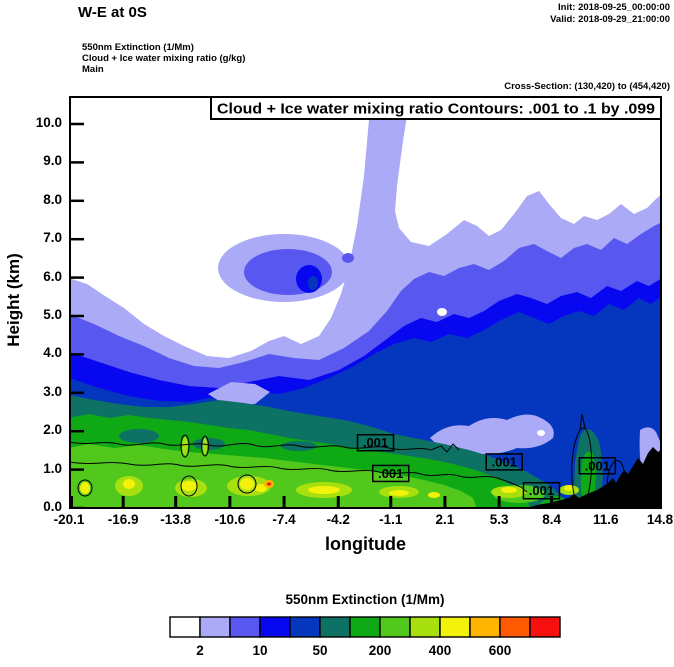 The image size is (674, 667). What do you see at coordinates (380, 650) in the screenshot?
I see `colorbar-tick-label: 200` at bounding box center [380, 650].